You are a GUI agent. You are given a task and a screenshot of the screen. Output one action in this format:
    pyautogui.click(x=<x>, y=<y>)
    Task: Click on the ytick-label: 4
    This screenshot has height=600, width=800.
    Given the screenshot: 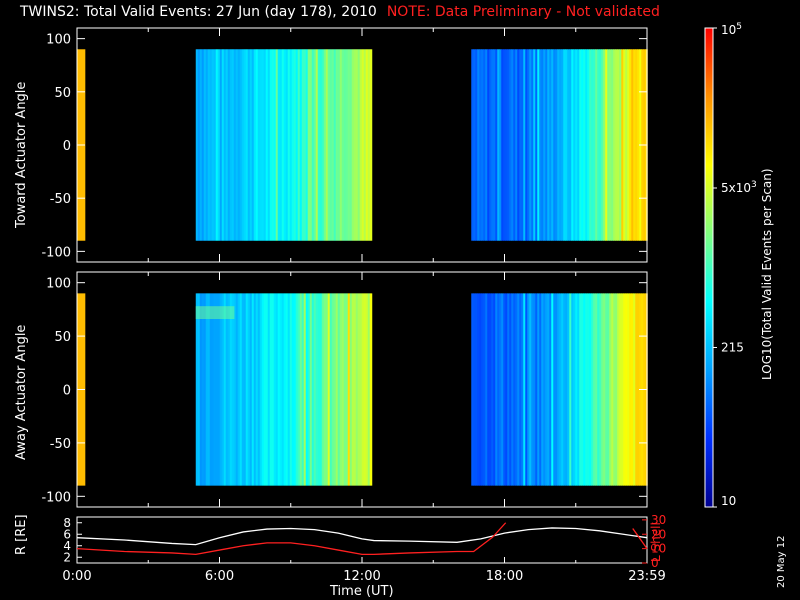 What is the action you would take?
    pyautogui.click(x=67, y=546)
    